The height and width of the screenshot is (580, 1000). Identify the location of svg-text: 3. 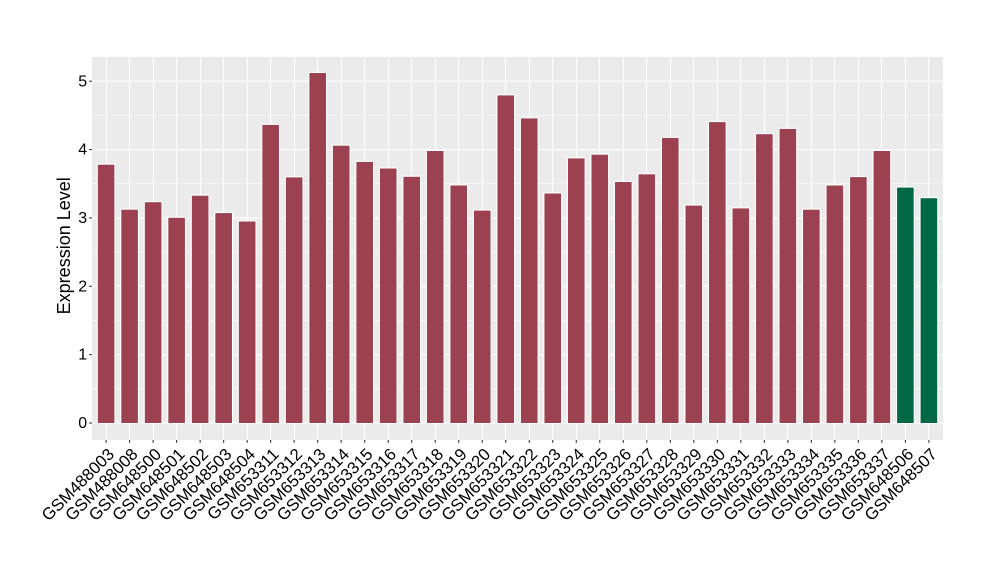
(82, 218).